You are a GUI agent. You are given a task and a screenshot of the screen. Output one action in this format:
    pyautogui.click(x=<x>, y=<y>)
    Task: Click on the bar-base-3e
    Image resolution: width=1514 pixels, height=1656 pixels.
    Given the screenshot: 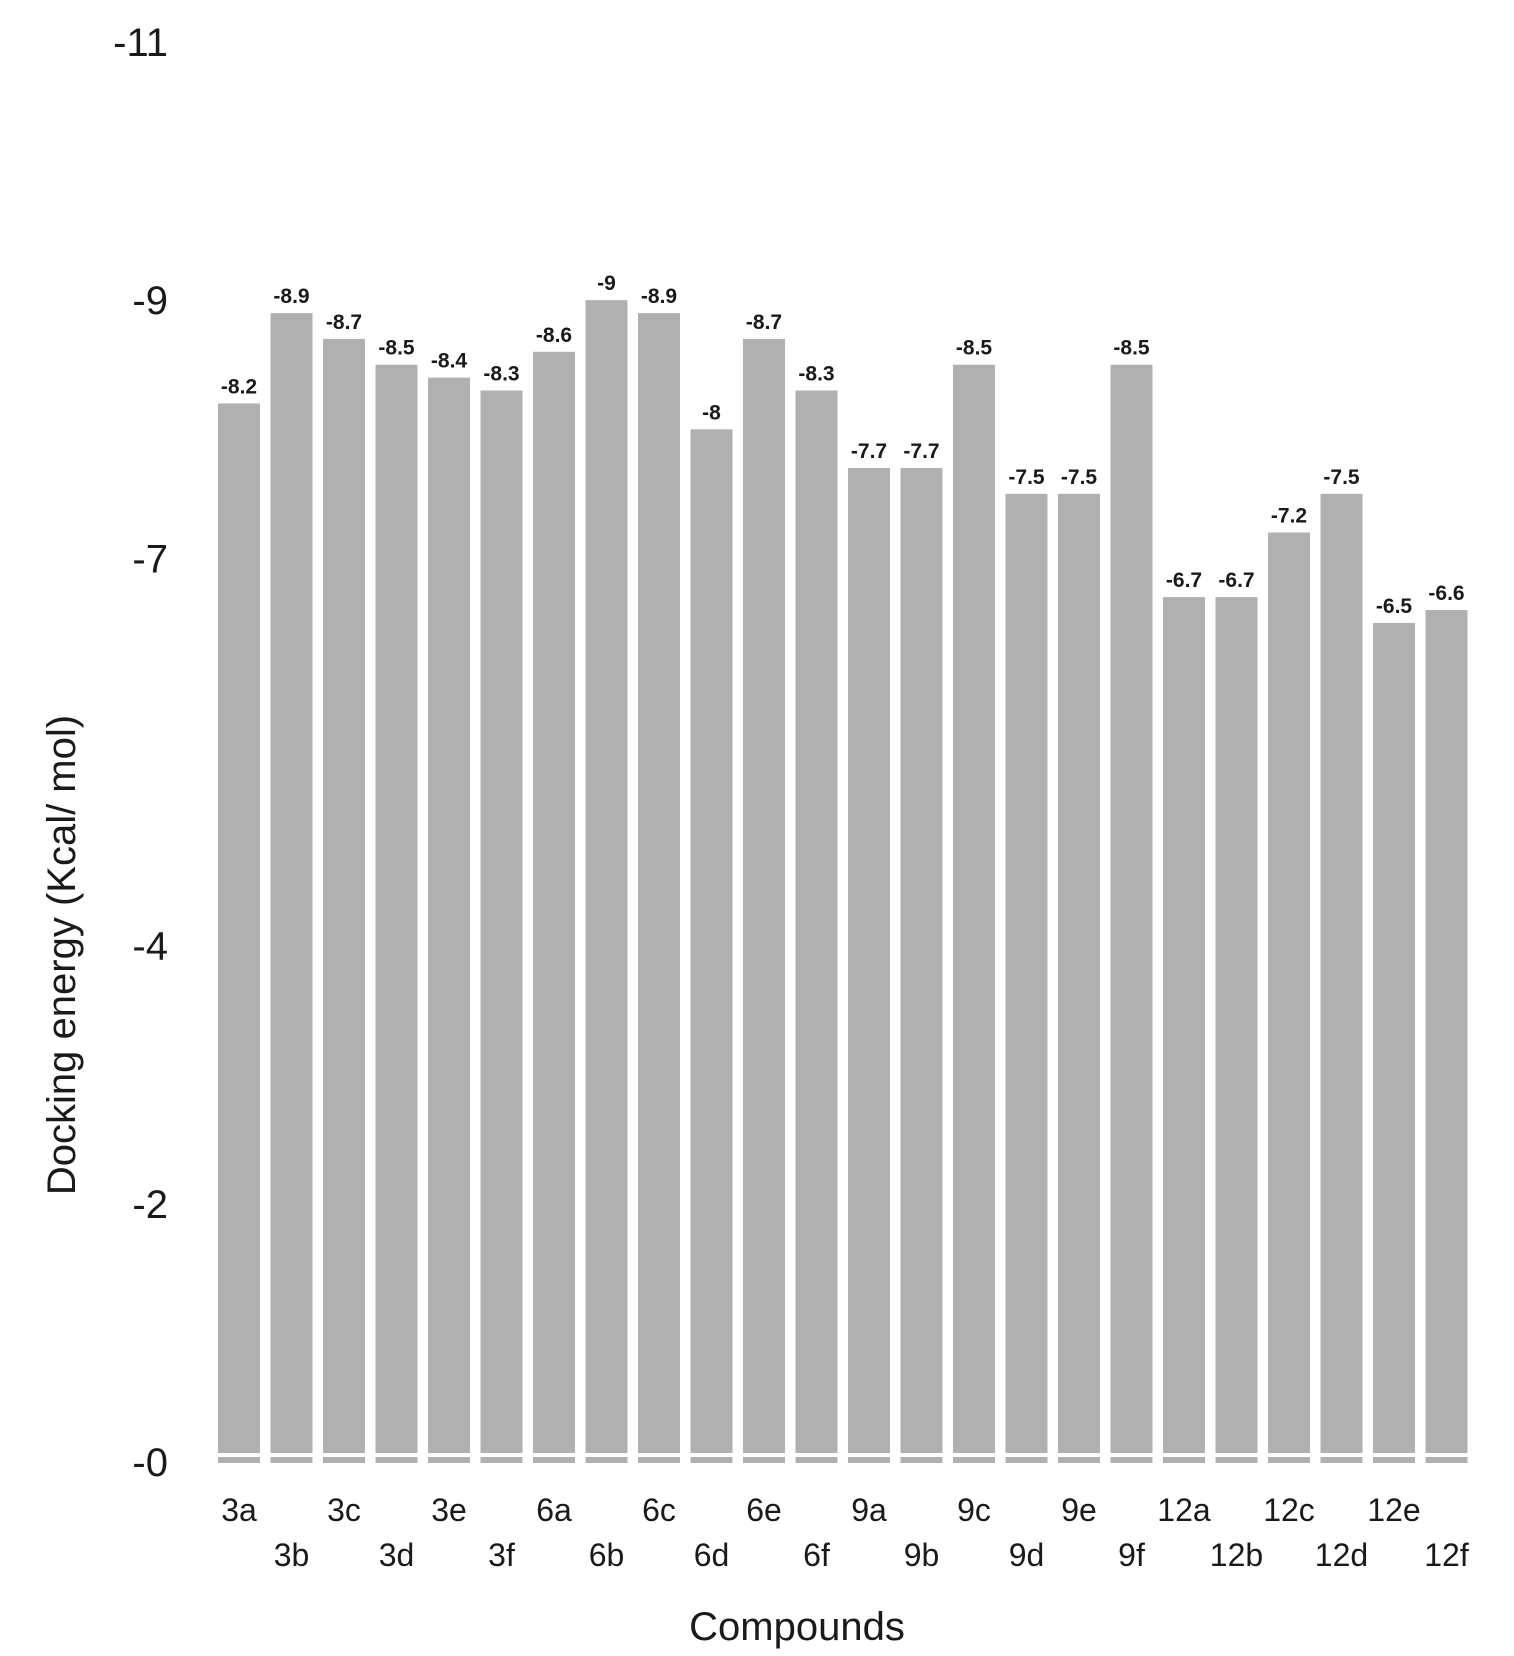 What is the action you would take?
    pyautogui.click(x=449, y=1460)
    